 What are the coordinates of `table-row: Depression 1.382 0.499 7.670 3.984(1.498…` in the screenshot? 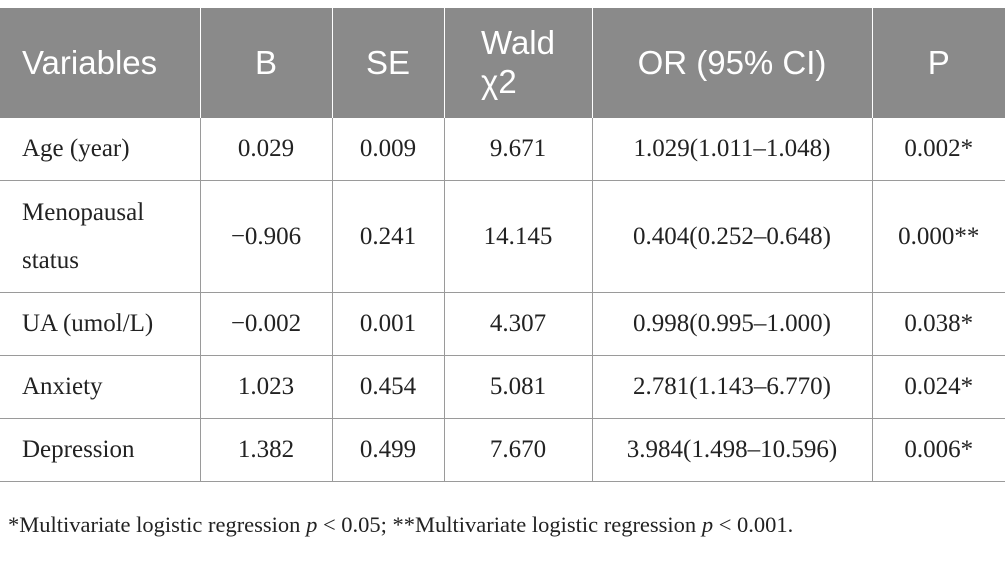 It's located at (502, 450).